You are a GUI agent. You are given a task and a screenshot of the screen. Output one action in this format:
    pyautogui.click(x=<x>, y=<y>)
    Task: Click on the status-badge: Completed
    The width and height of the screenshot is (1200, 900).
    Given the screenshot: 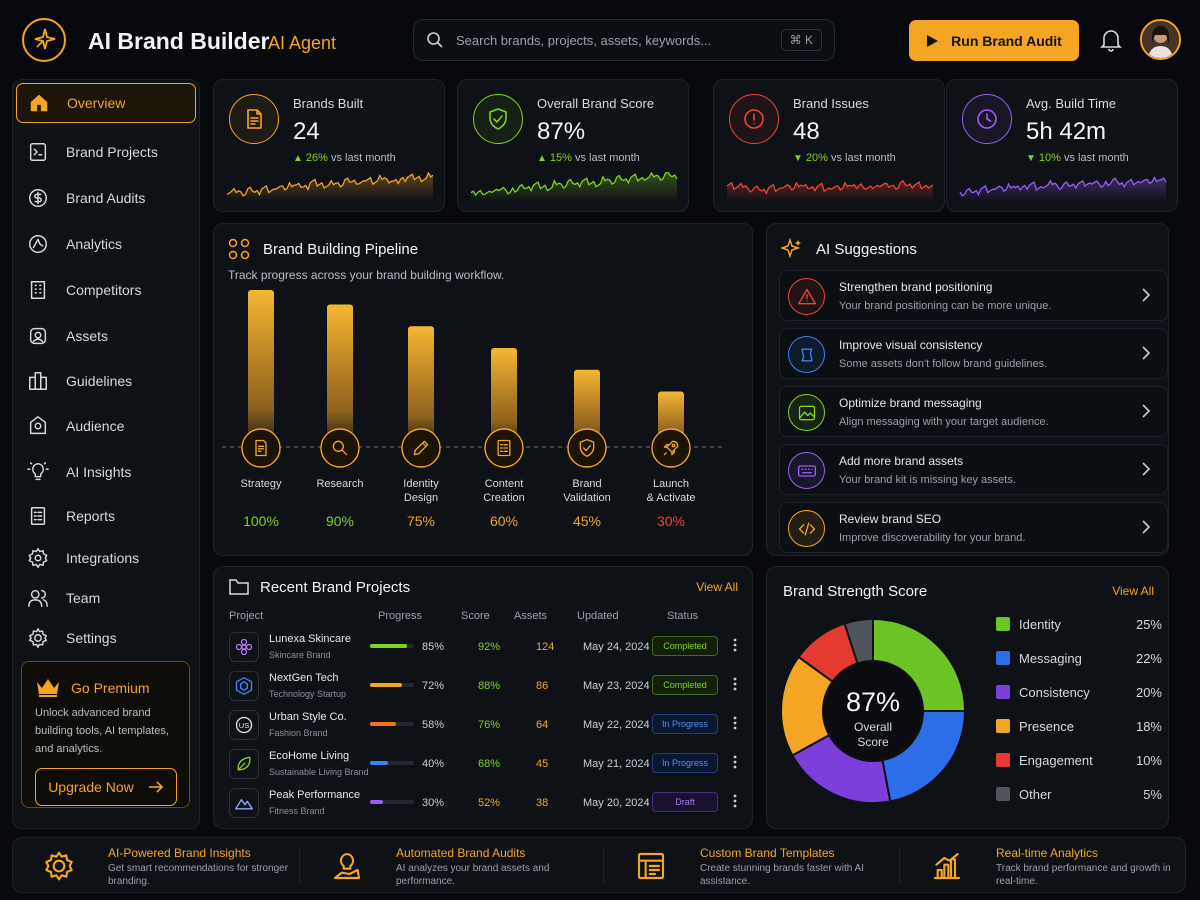 What is the action you would take?
    pyautogui.click(x=685, y=646)
    